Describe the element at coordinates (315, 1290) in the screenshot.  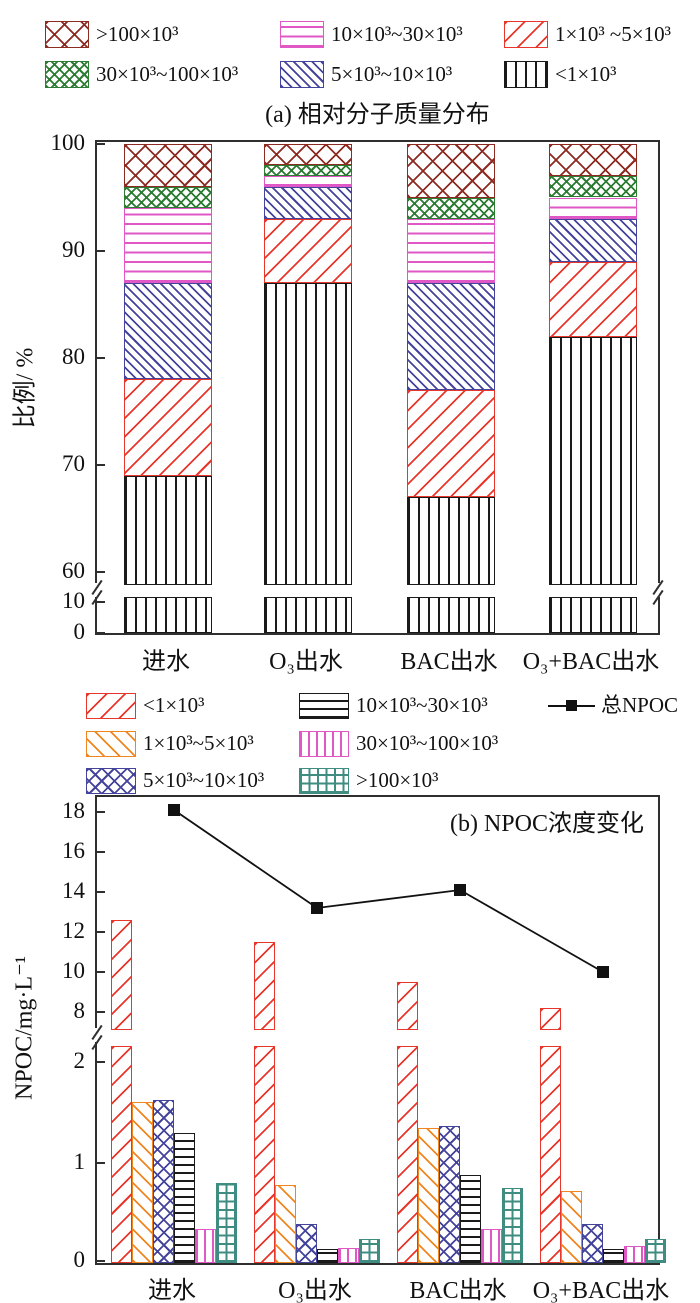
I see `category-label: O₃出水` at that location.